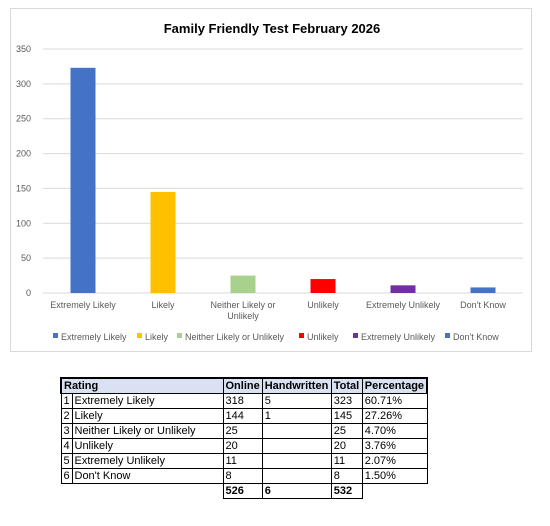 The width and height of the screenshot is (550, 526). I want to click on online-cell: 25, so click(242, 431).